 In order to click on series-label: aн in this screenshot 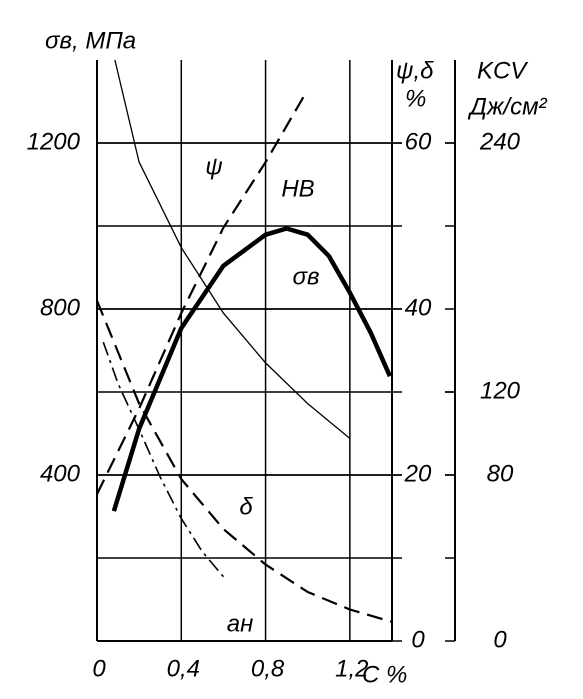, I will do `click(240, 623)`.